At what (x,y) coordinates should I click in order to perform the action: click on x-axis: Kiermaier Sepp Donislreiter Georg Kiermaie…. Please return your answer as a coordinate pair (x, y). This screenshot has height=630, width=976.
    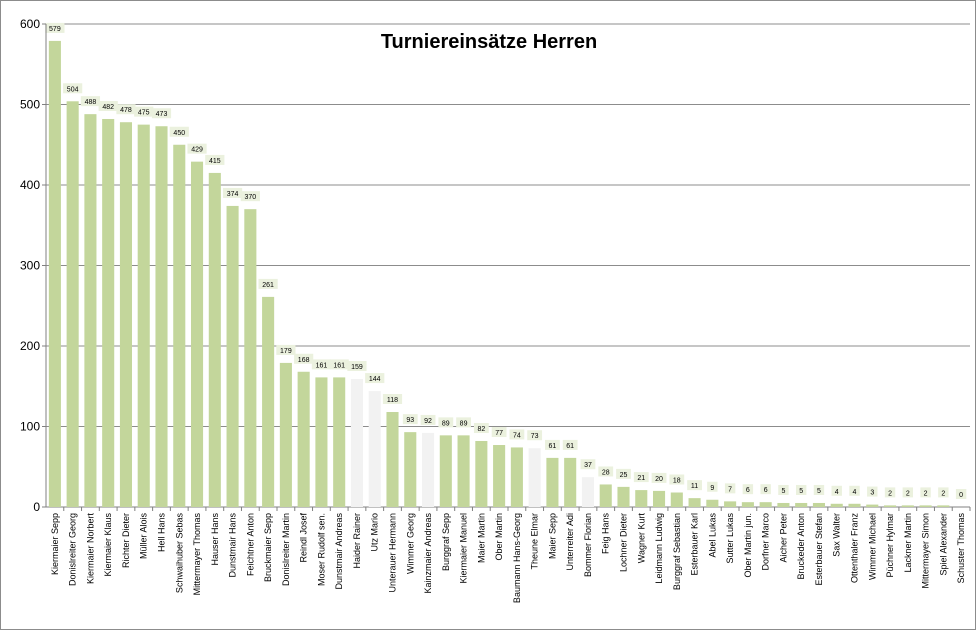
    Looking at the image, I should click on (510, 555).